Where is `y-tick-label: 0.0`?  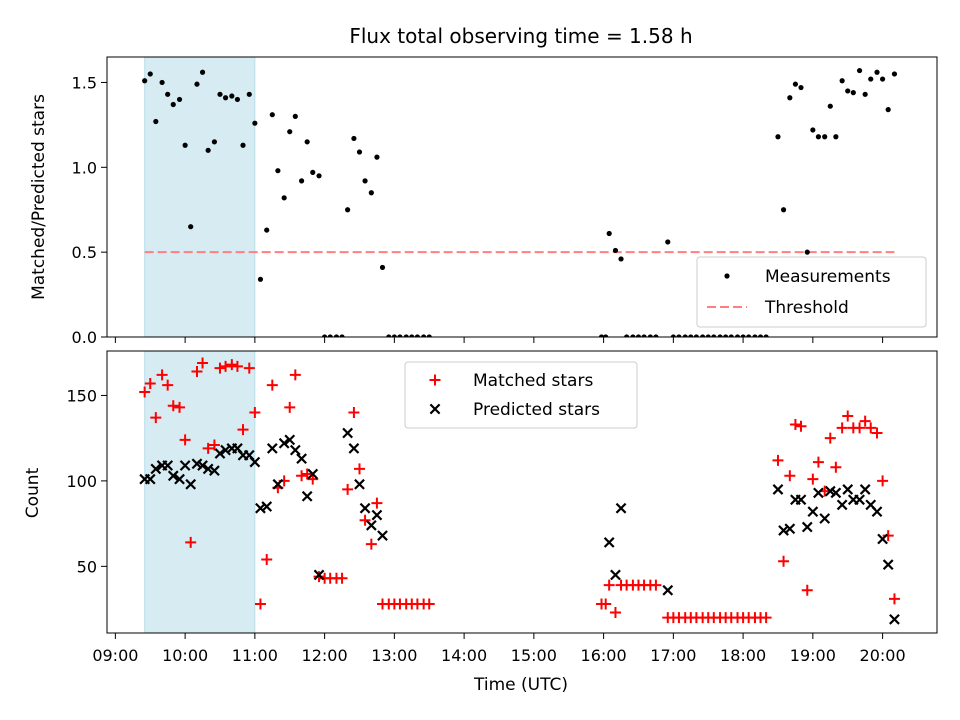 y-tick-label: 0.0 is located at coordinates (84, 337).